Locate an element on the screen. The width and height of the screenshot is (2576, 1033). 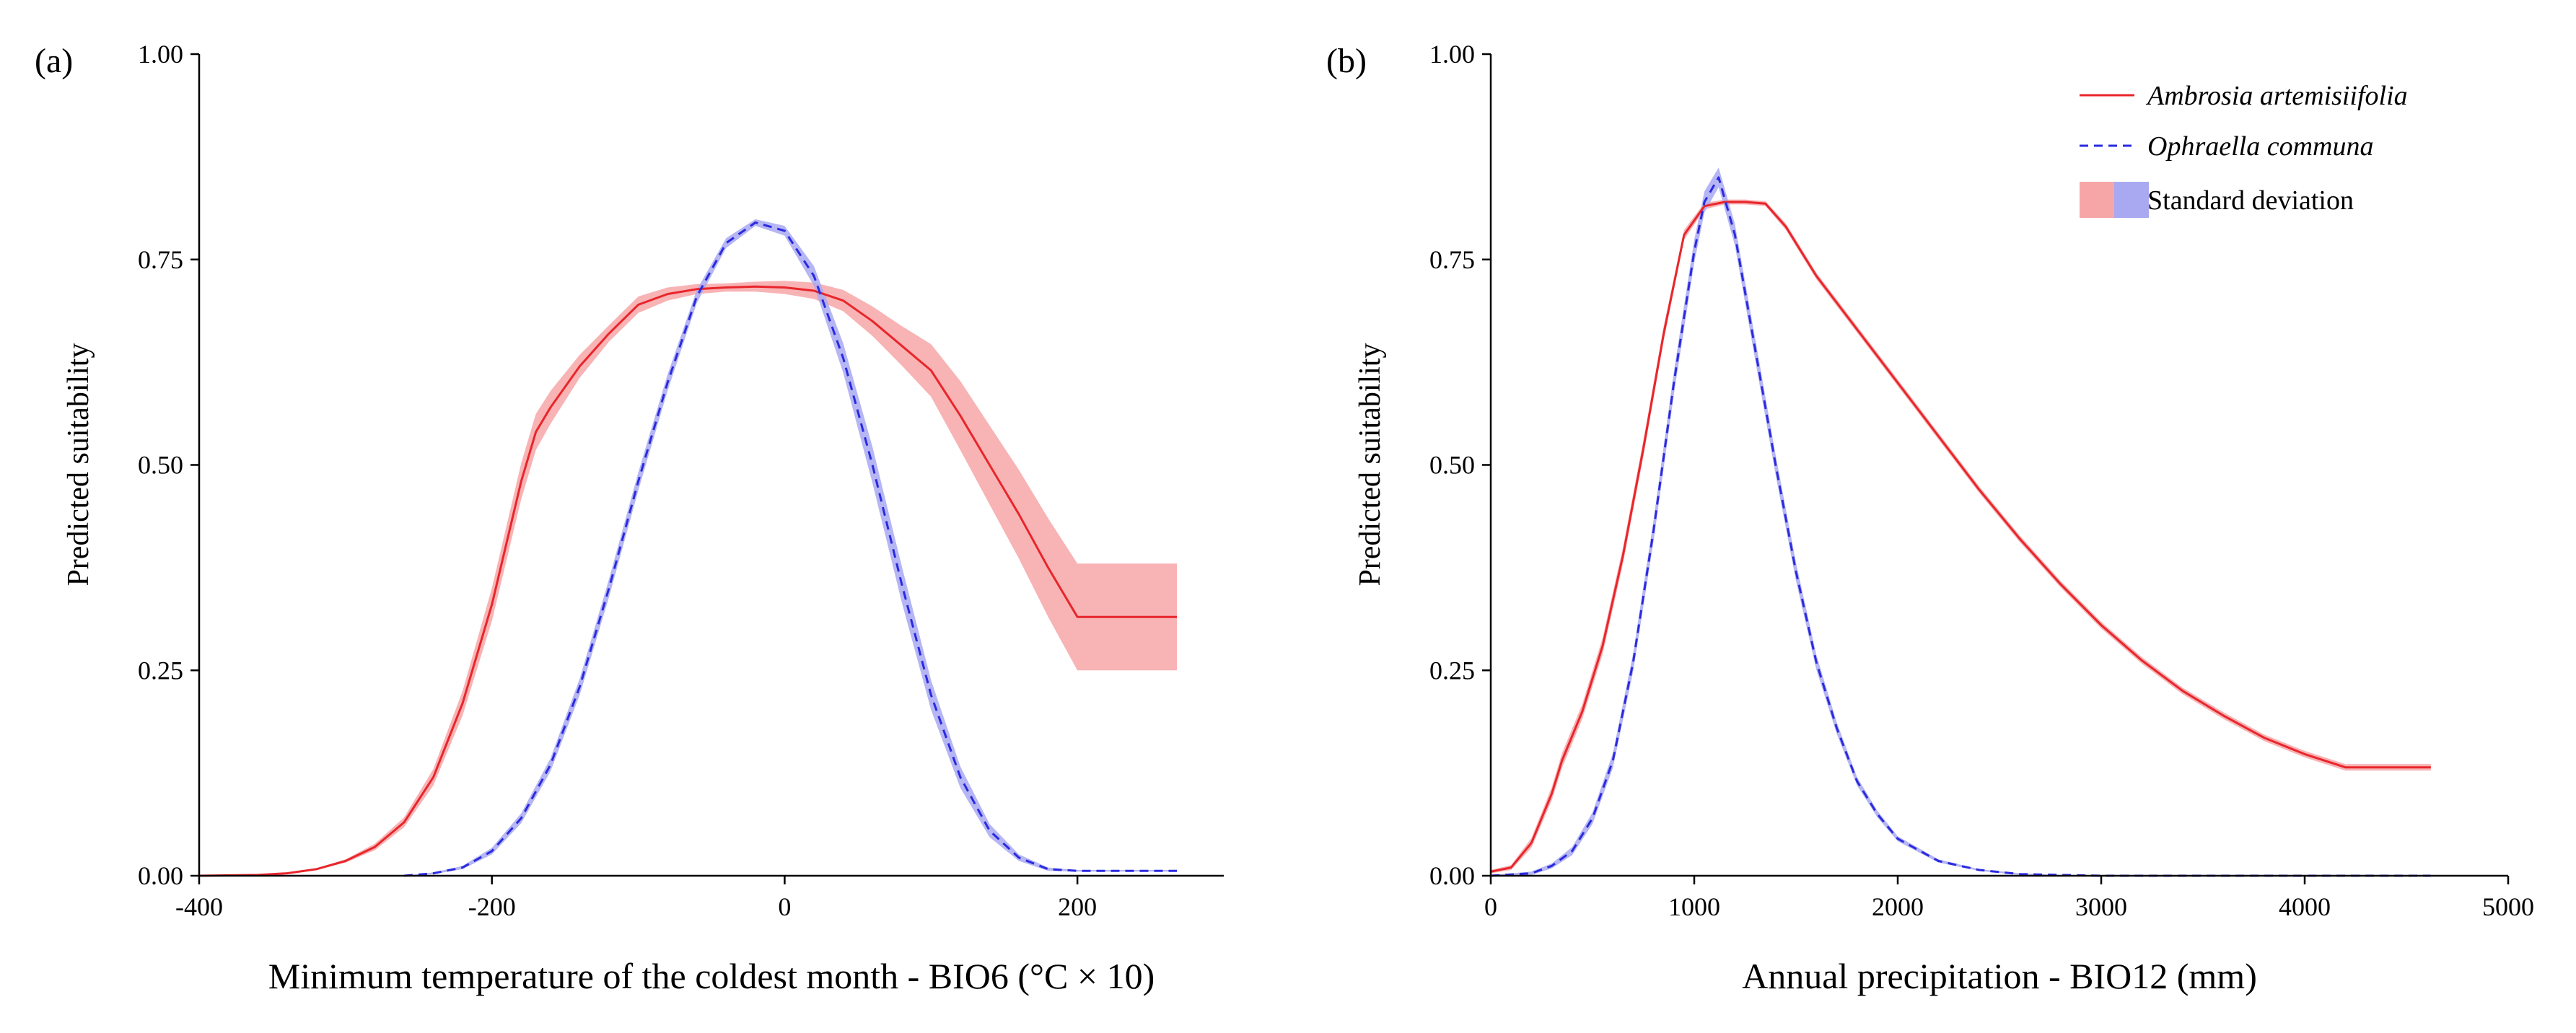
panel-b-y-axis-title: Predicted suitability is located at coordinates (1370, 464).